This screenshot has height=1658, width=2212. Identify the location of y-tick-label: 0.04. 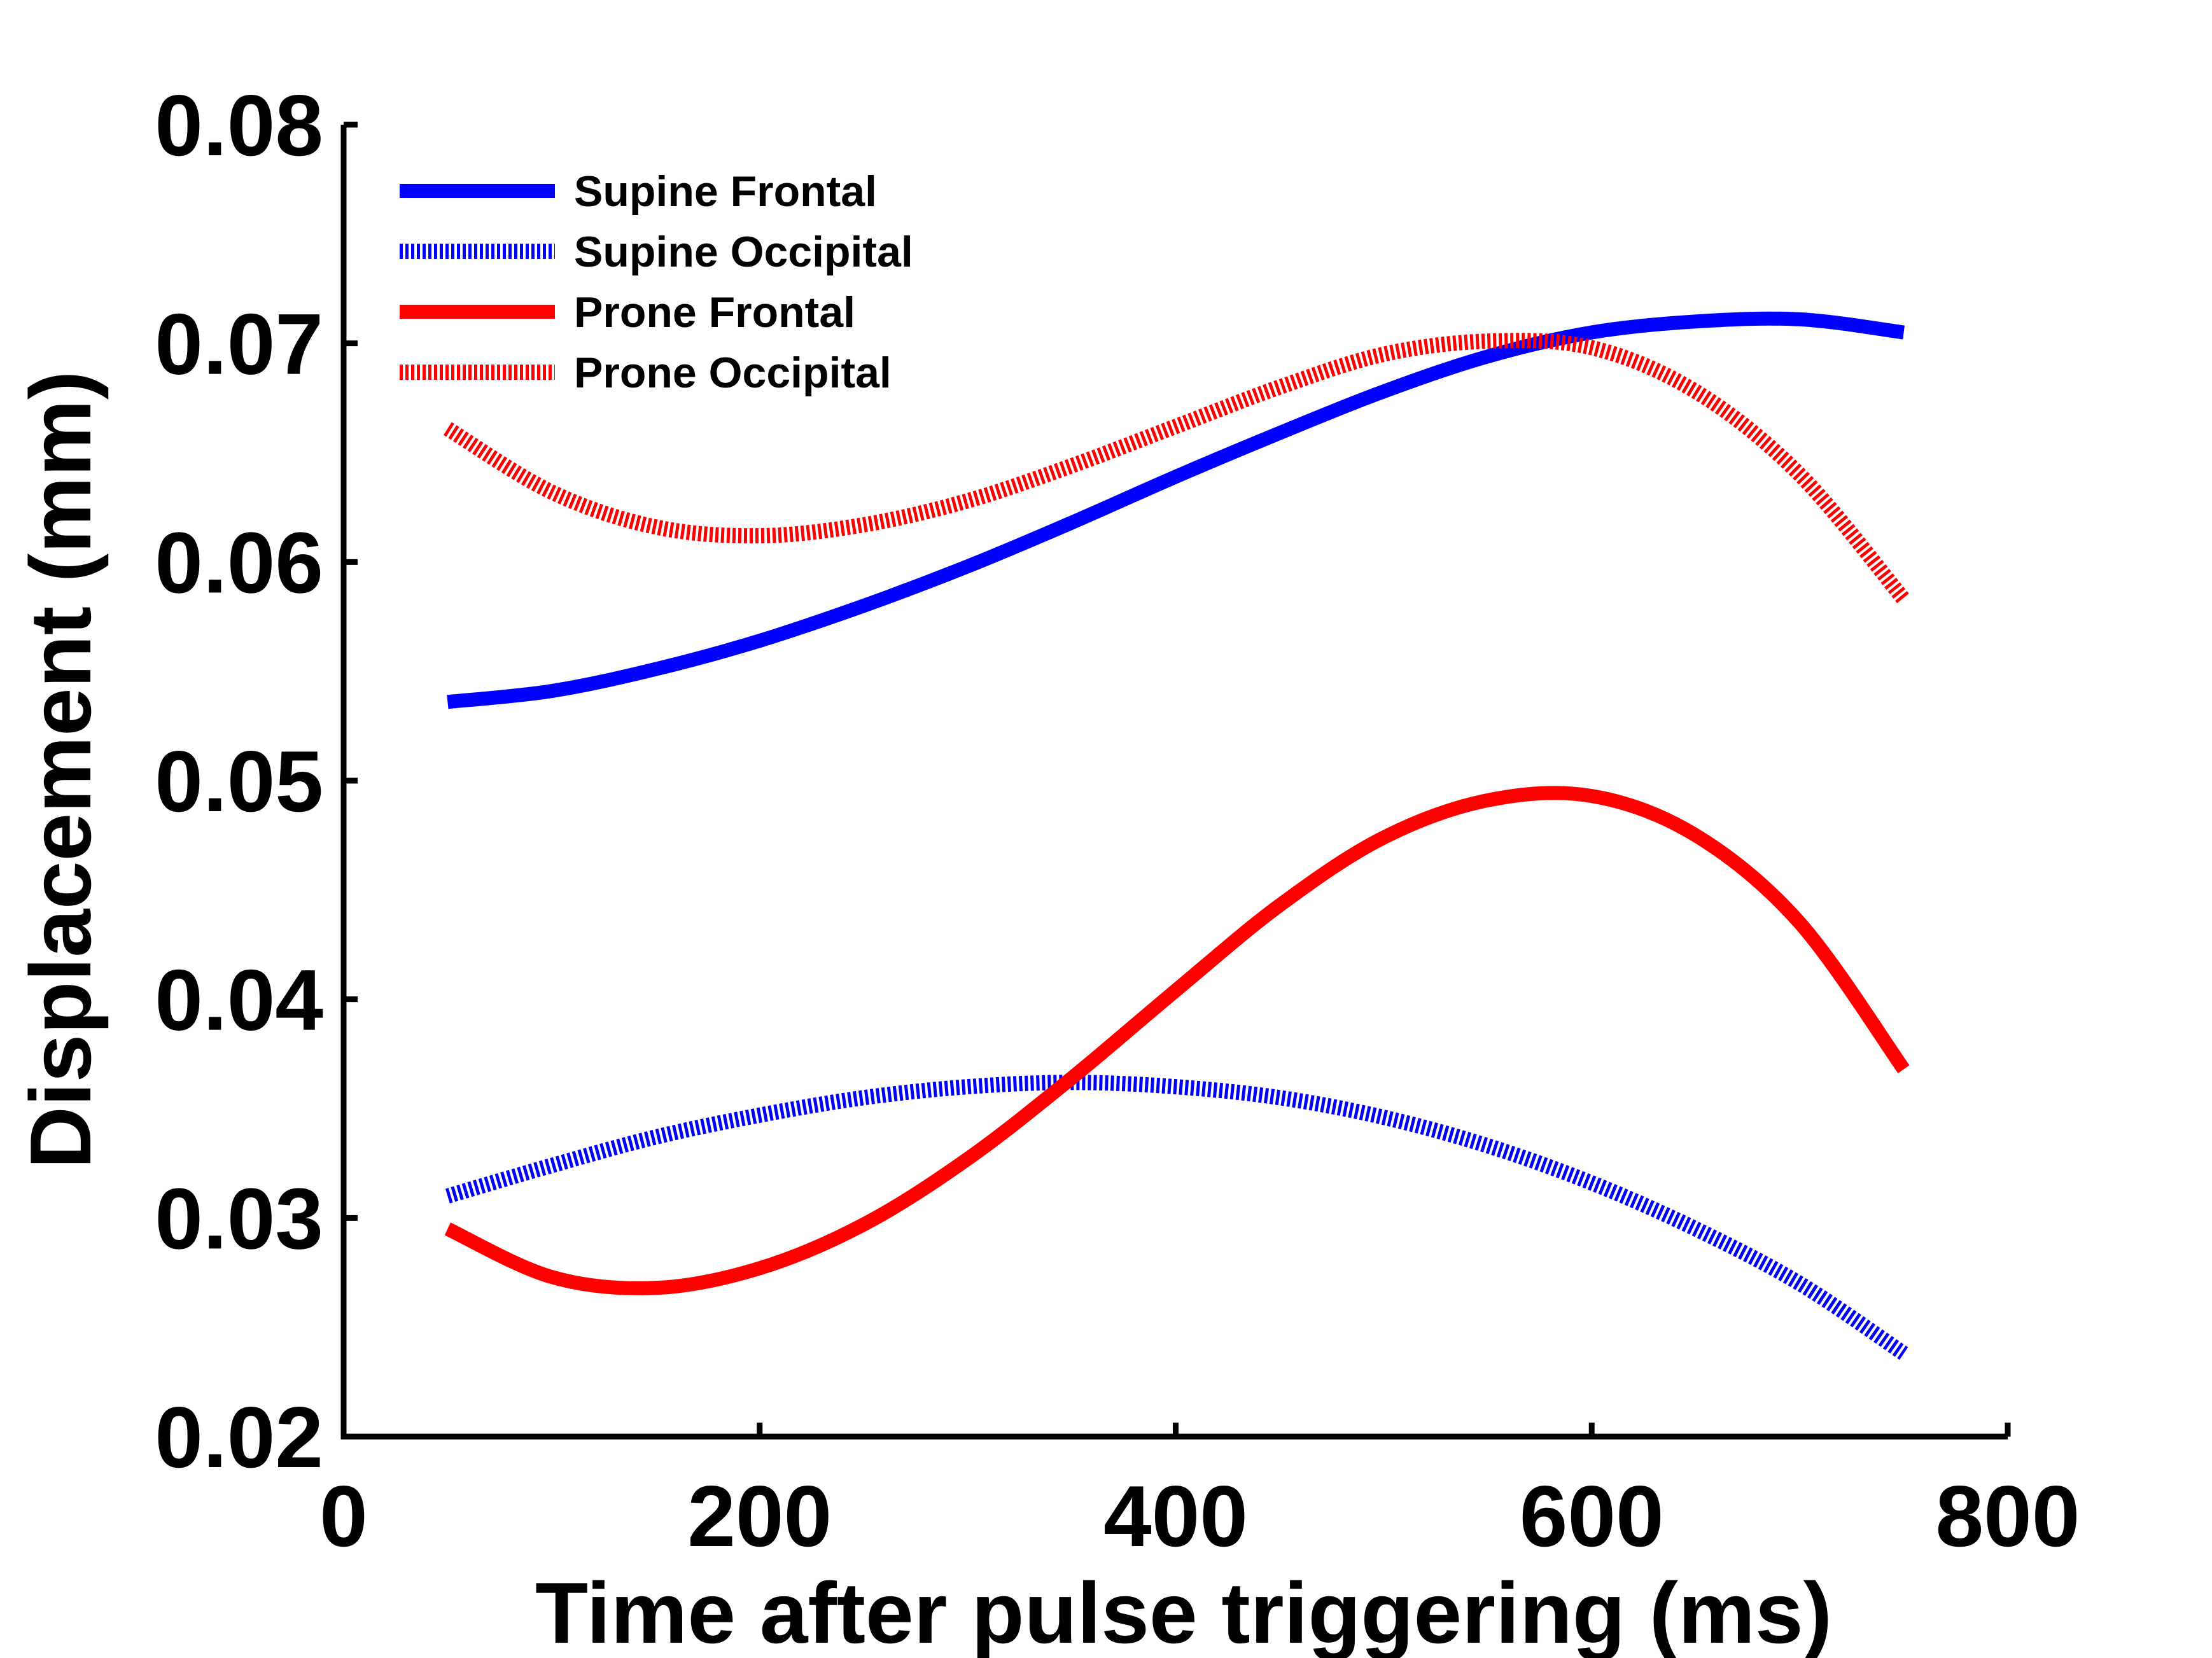
(239, 1000).